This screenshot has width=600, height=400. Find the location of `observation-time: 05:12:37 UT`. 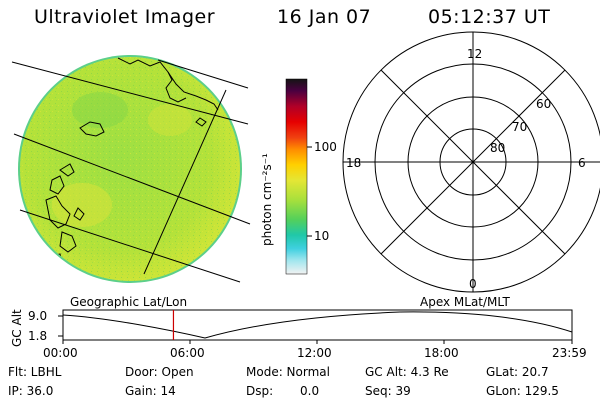

observation-time: 05:12:37 UT is located at coordinates (489, 17).